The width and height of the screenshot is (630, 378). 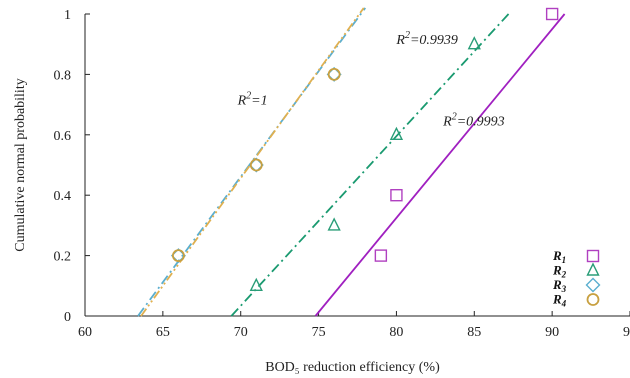 What do you see at coordinates (593, 285) in the screenshot?
I see `legend-marker-r3` at bounding box center [593, 285].